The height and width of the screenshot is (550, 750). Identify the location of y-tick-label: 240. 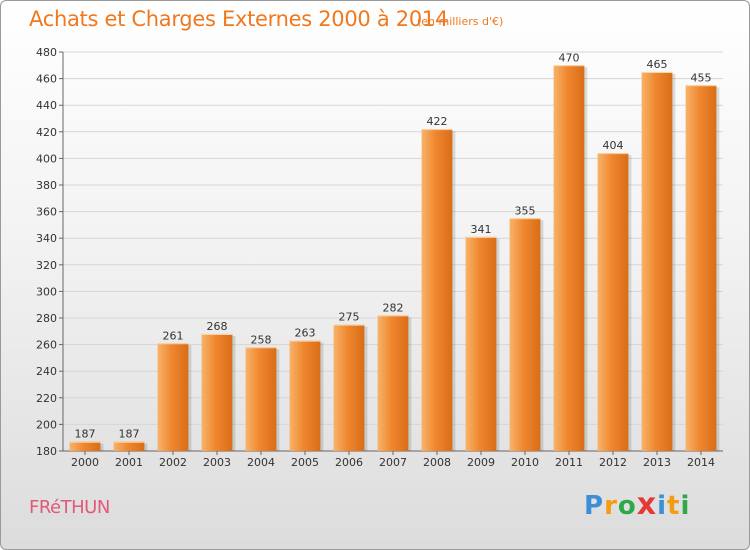
(46, 371).